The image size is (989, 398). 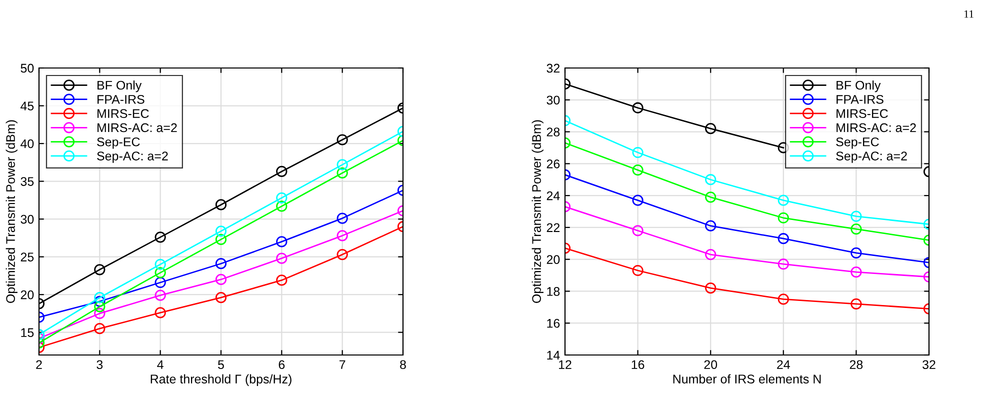 I want to click on y-tick-label: 16, so click(x=553, y=323).